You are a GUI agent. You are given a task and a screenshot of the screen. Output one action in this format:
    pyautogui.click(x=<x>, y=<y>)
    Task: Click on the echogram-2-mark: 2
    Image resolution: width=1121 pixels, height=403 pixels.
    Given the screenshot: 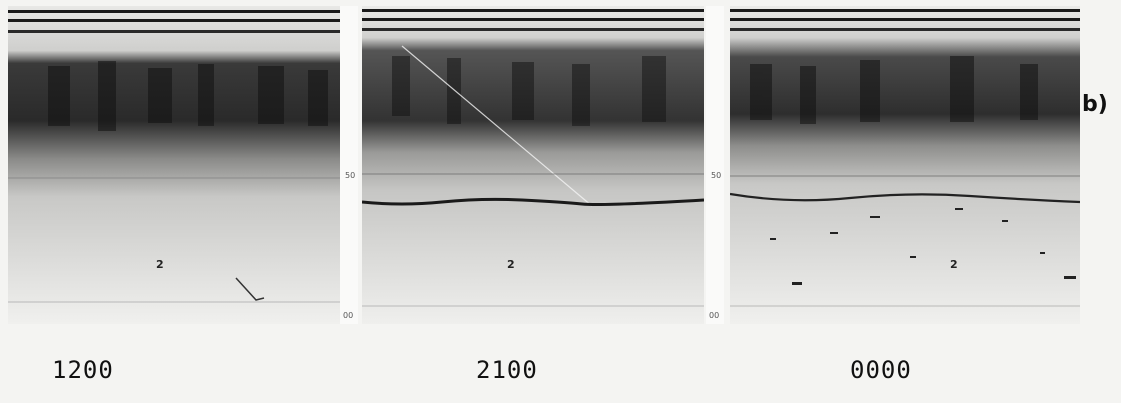 What is the action you would take?
    pyautogui.click(x=511, y=264)
    